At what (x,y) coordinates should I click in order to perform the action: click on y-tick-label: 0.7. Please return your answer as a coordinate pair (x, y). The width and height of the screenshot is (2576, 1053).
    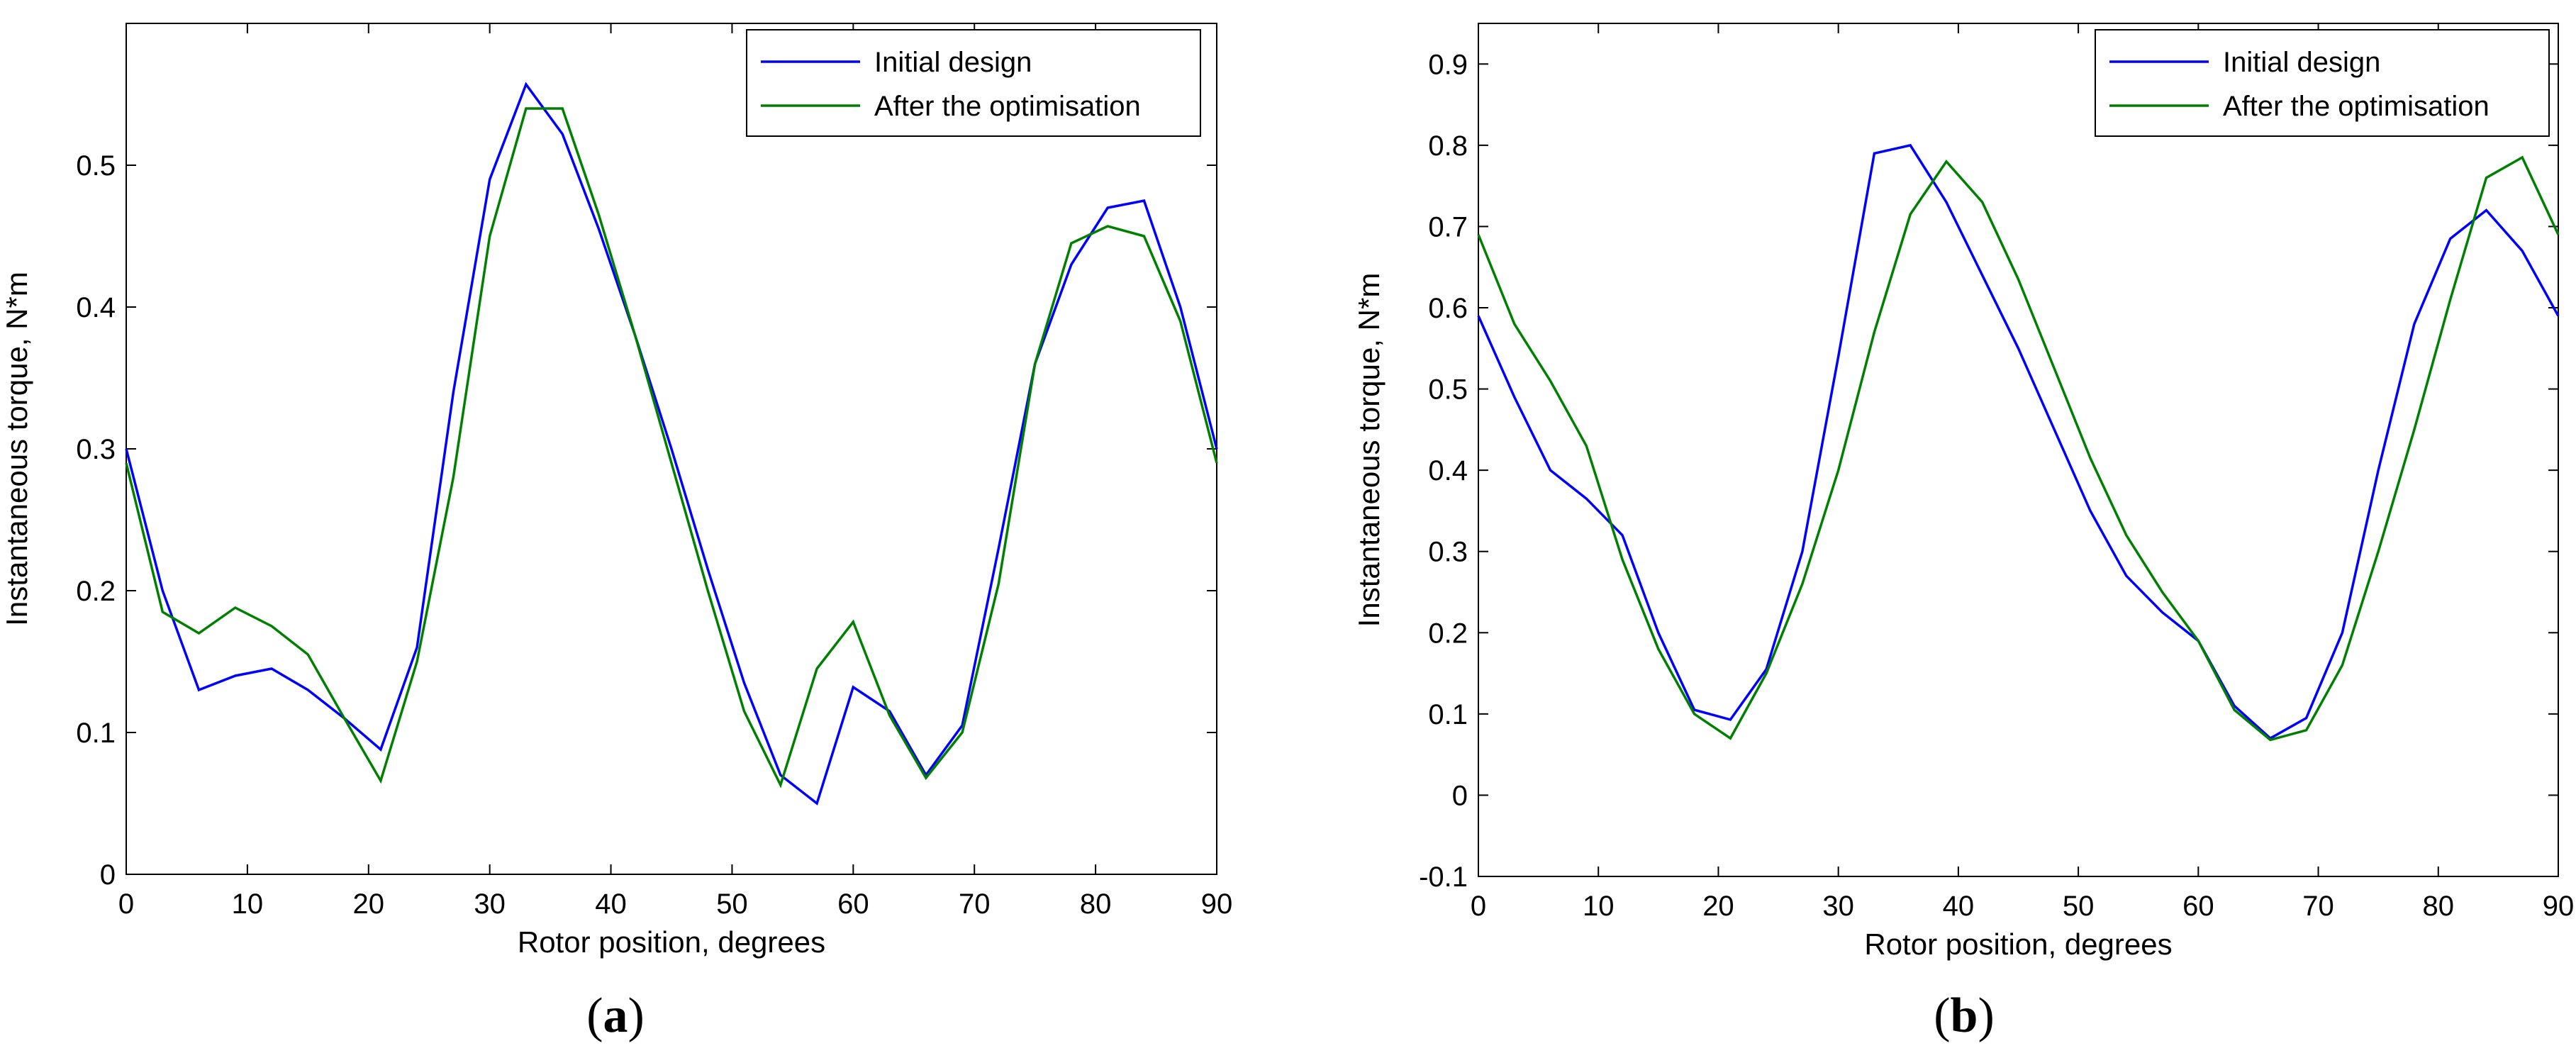
    Looking at the image, I should click on (1448, 227).